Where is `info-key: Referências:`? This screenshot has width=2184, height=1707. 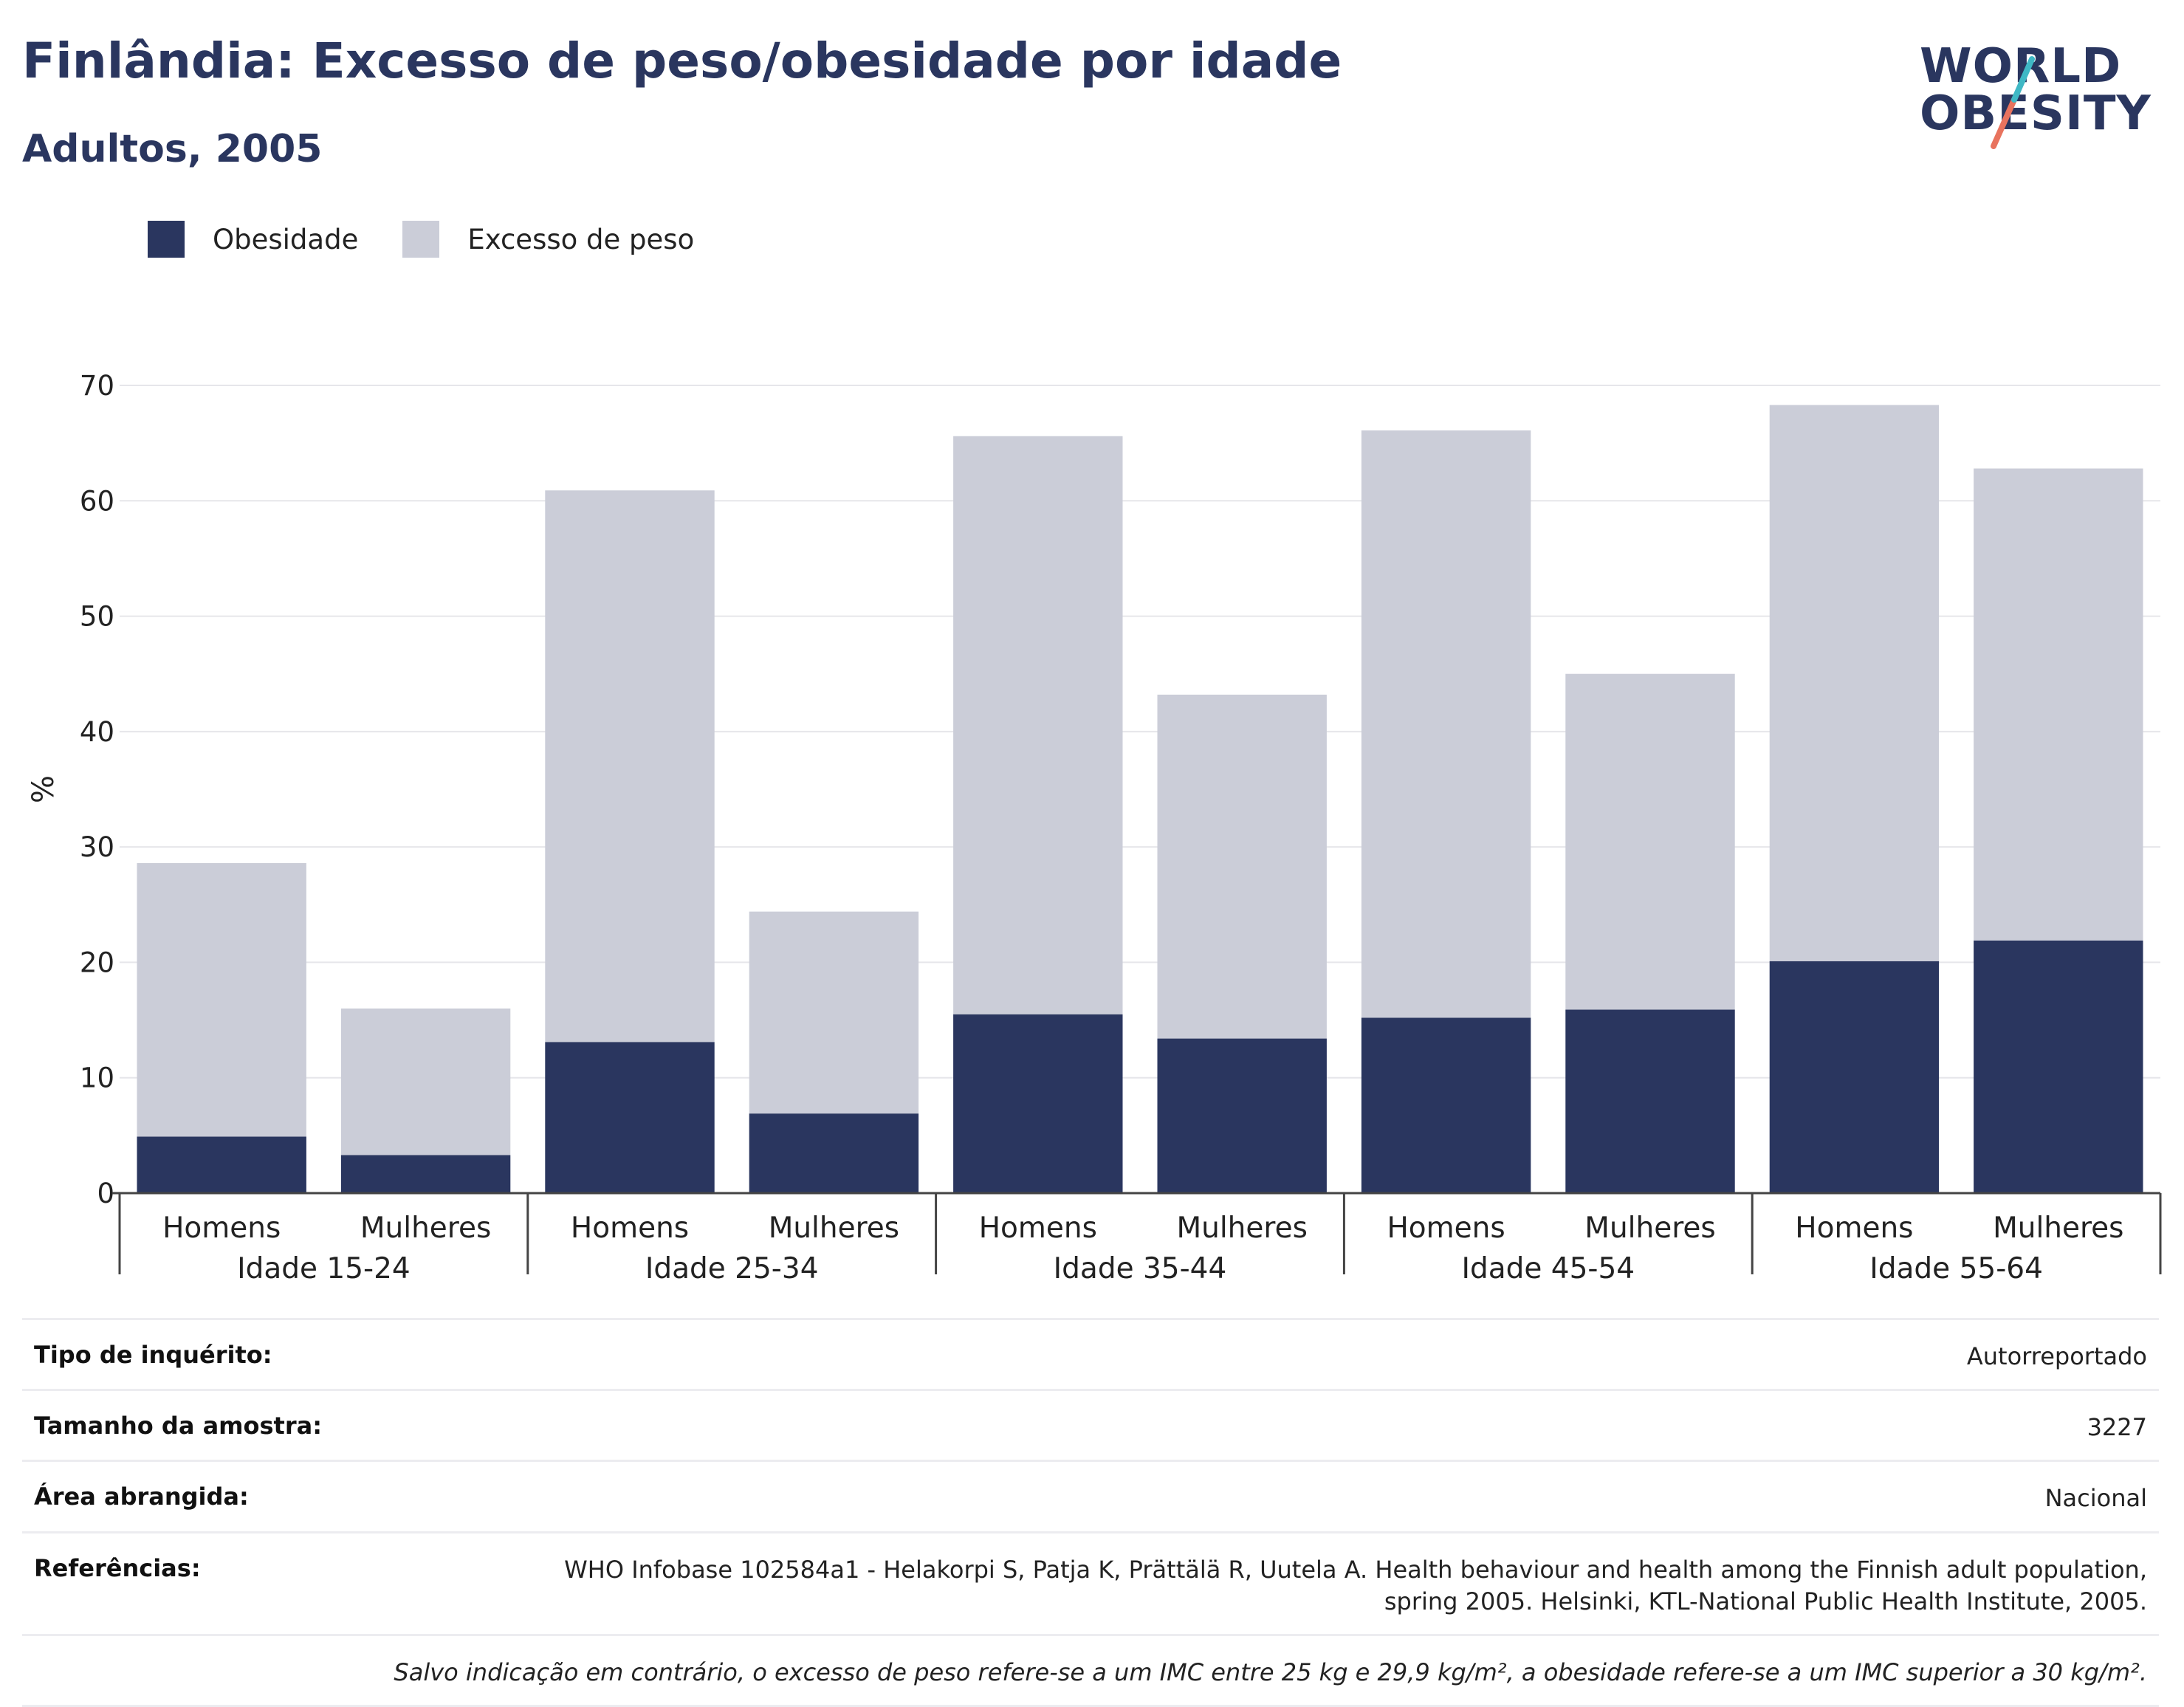 info-key: Referências: is located at coordinates (118, 1568).